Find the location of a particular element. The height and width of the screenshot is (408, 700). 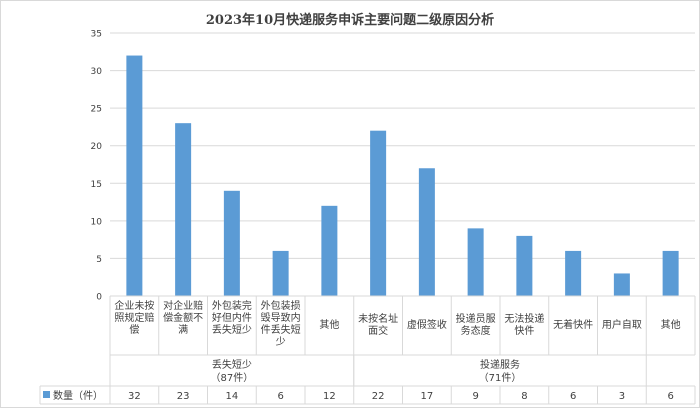

group-label: 投递服务 is located at coordinates (500, 364).